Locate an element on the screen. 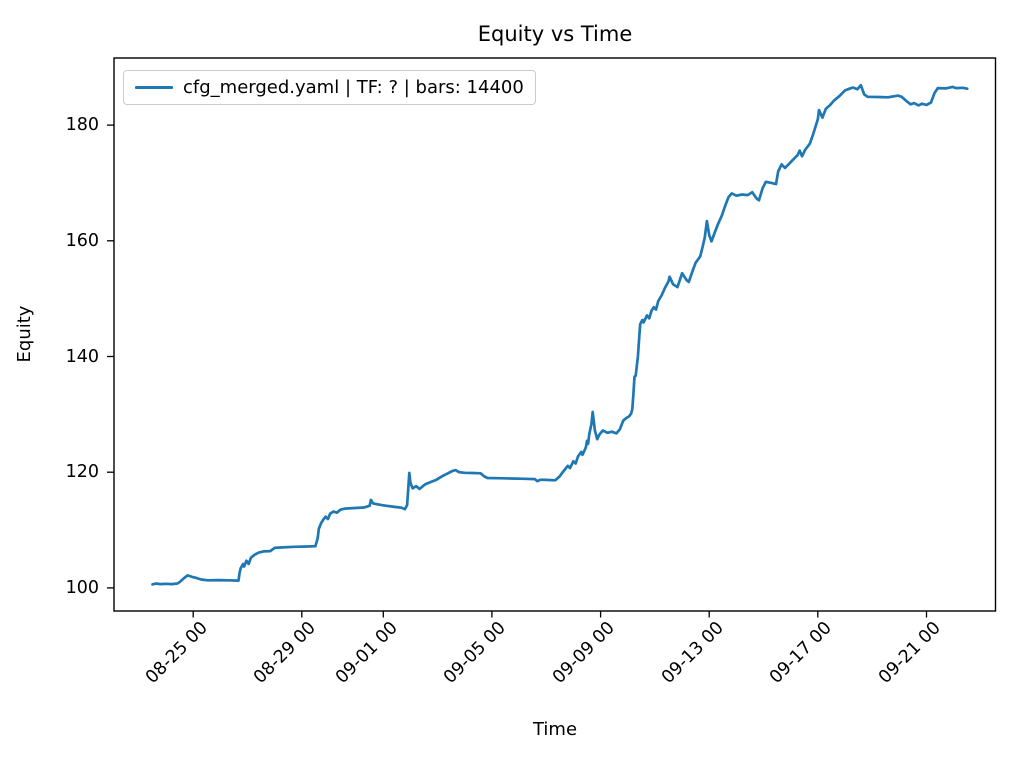 The image size is (1024, 768). x-axis-label: Time is located at coordinates (555, 729).